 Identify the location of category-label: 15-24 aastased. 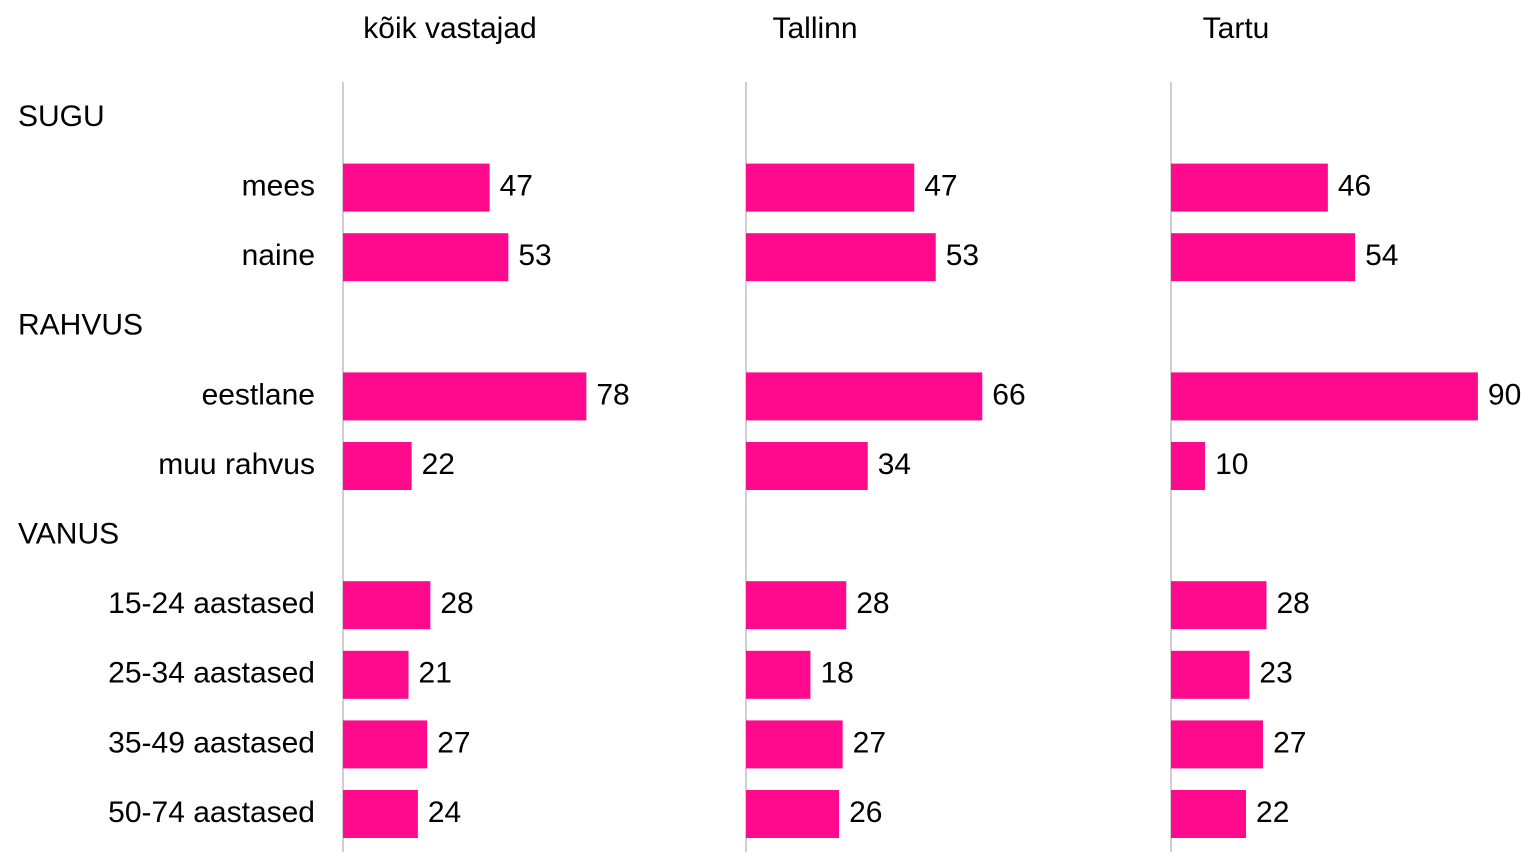
(211, 603).